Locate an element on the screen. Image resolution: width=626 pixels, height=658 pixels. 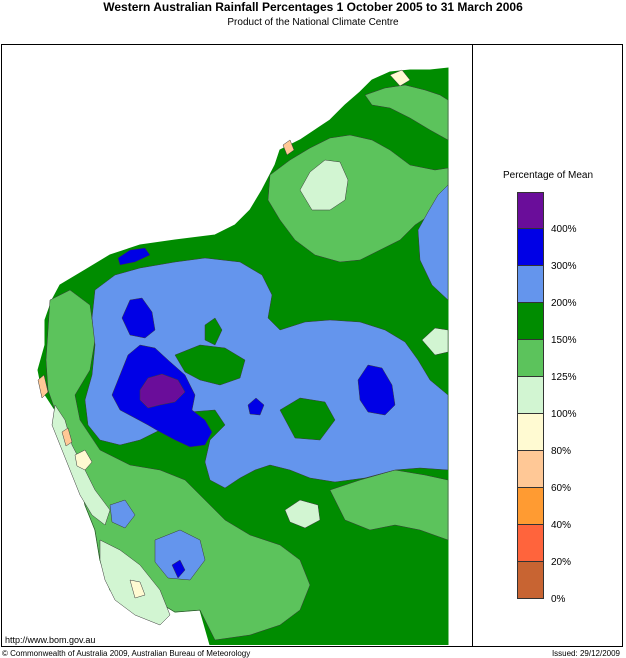
legend-label-200: 200% is located at coordinates (564, 303).